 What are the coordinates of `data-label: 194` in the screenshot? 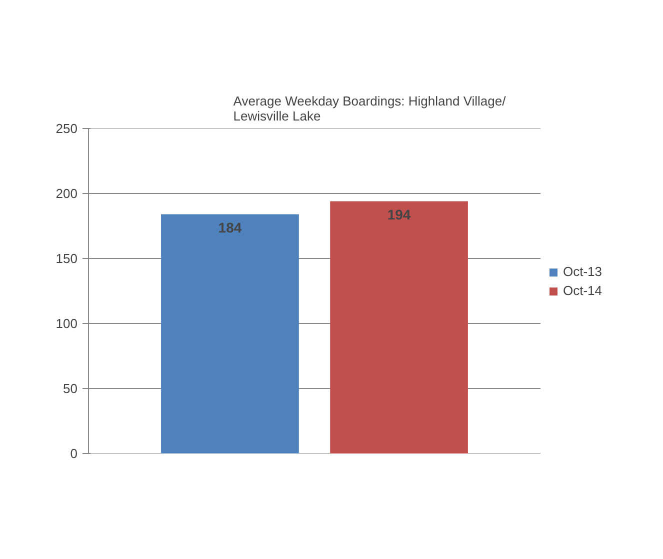 It's located at (399, 214).